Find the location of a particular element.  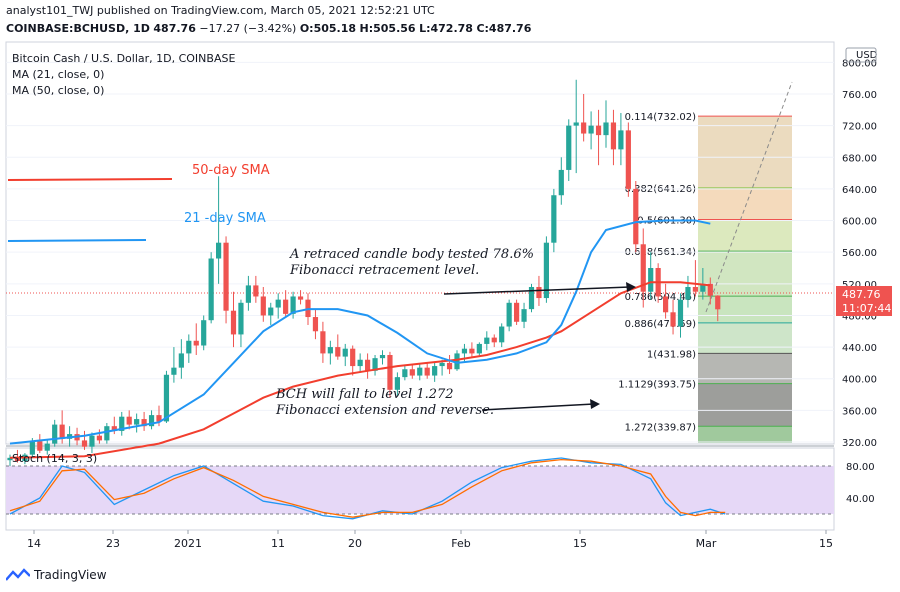

stoch-tick-80: 80.00 is located at coordinates (860, 467).